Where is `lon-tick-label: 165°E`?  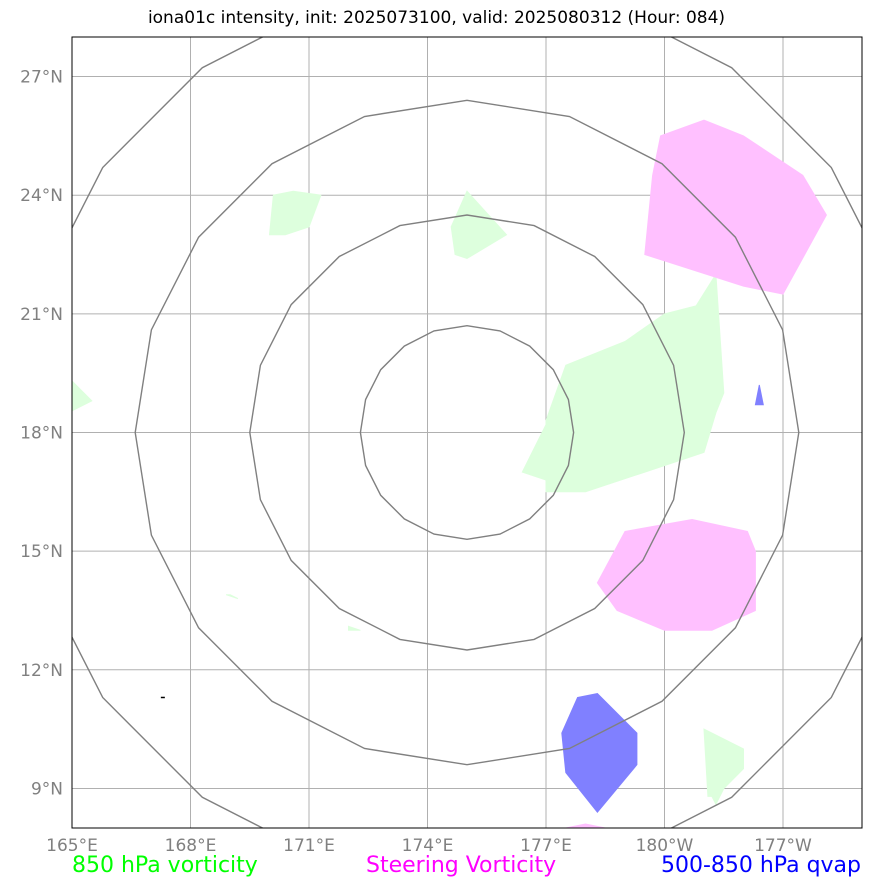
lon-tick-label: 165°E is located at coordinates (72, 846).